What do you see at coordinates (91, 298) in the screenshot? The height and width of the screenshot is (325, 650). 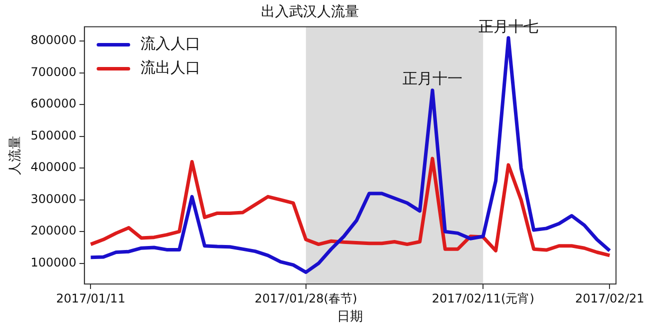 I see `x-tick-label: 2017/01/11` at bounding box center [91, 298].